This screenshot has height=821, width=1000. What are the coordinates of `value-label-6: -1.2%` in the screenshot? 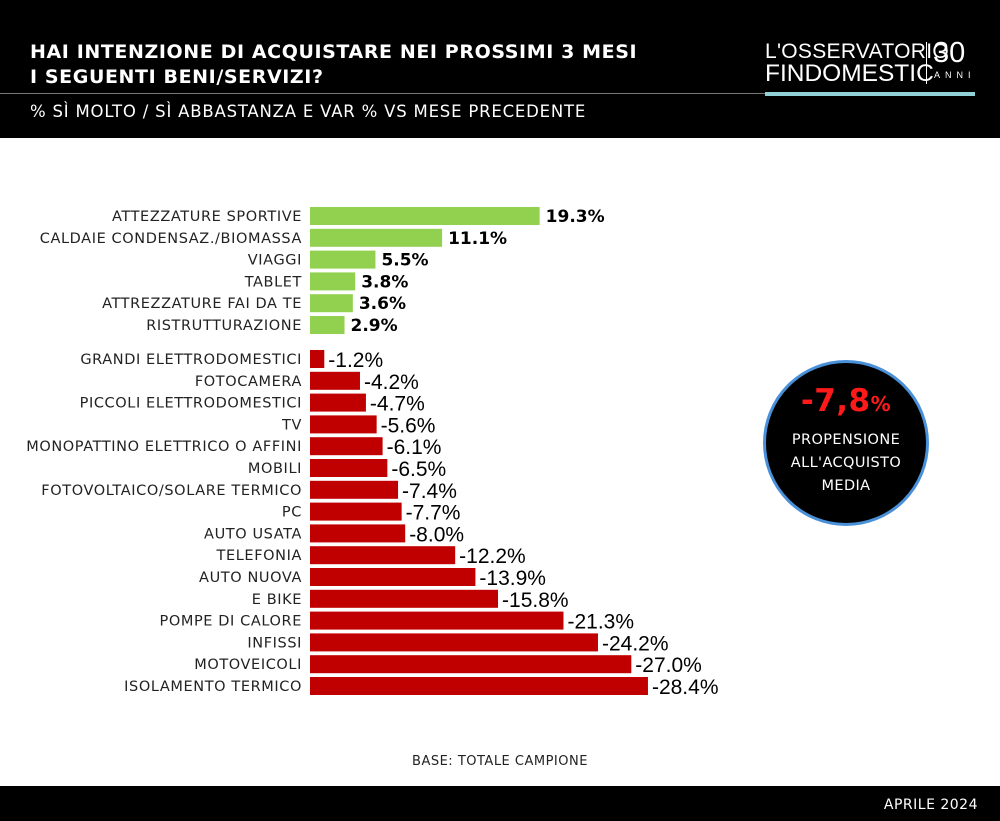 It's located at (355, 360).